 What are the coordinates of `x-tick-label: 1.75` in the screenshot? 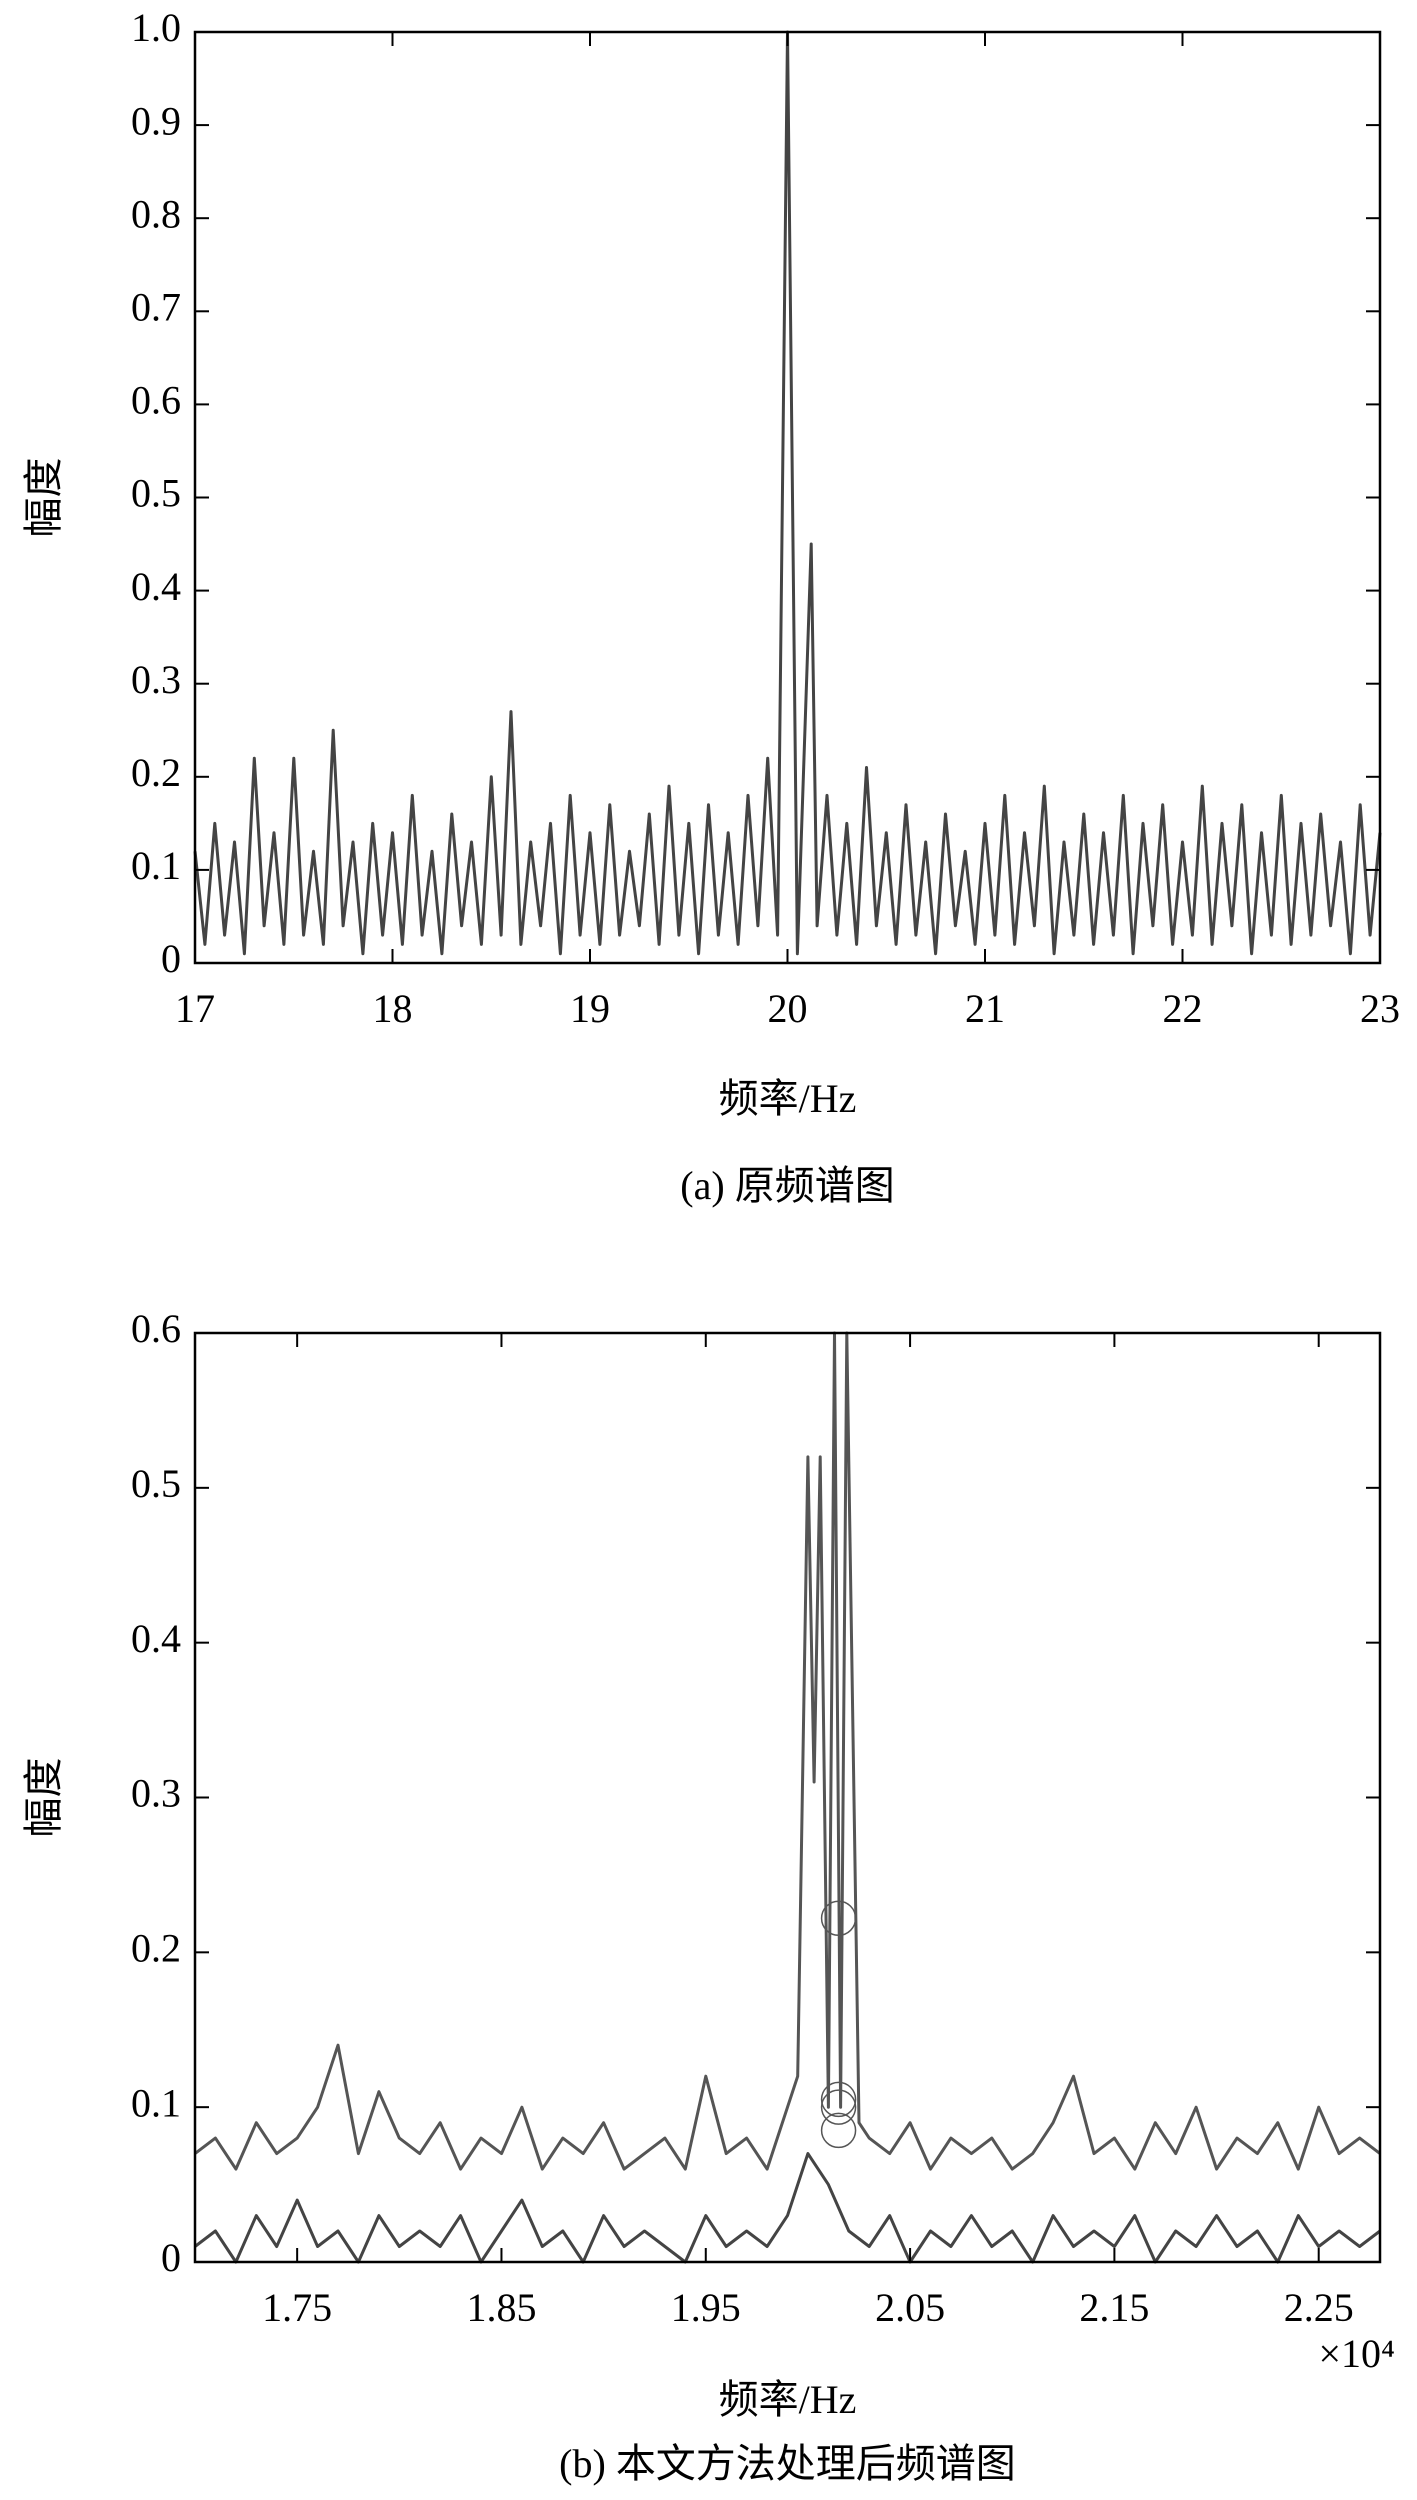 It's located at (297, 2307).